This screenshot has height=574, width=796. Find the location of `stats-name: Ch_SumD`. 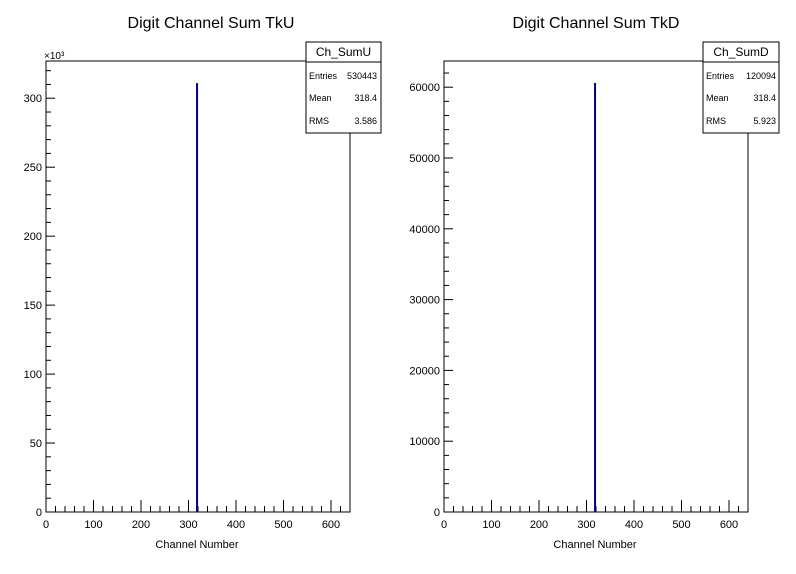

stats-name: Ch_SumD is located at coordinates (741, 52).